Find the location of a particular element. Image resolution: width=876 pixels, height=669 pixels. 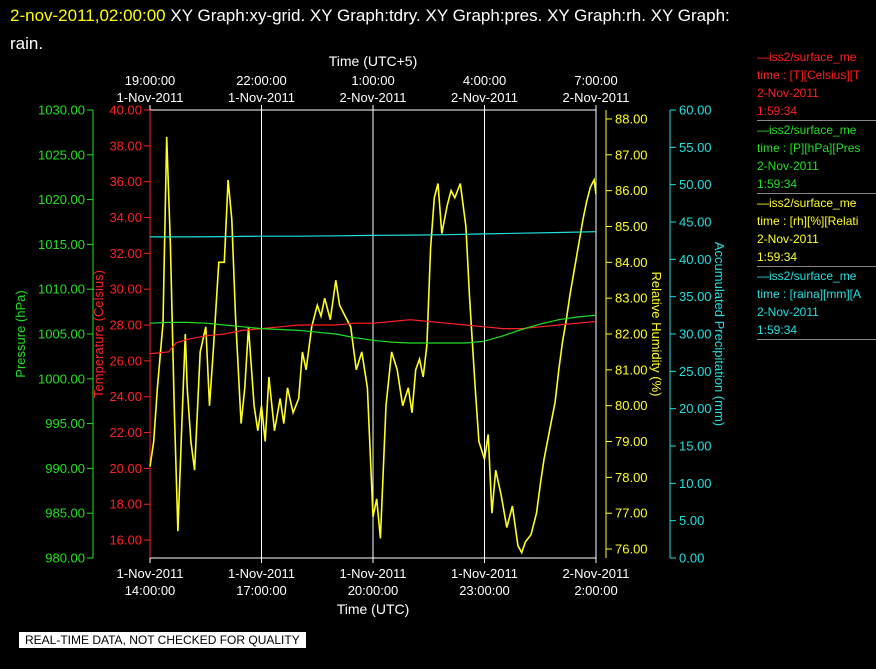

precip-tick-label: 60.00 is located at coordinates (695, 110).